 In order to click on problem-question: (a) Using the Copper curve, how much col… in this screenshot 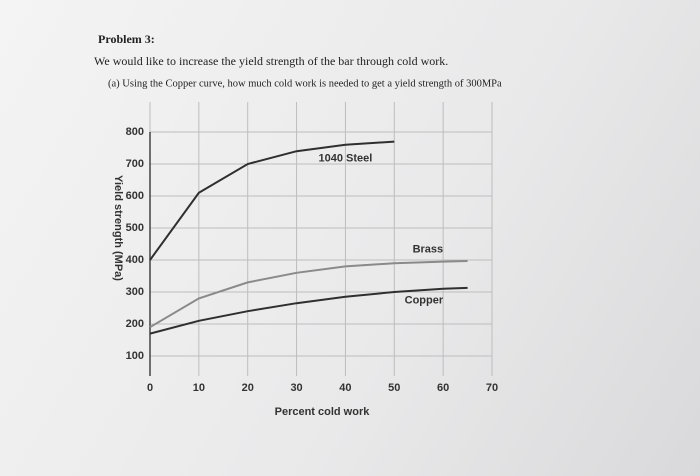, I will do `click(305, 83)`.